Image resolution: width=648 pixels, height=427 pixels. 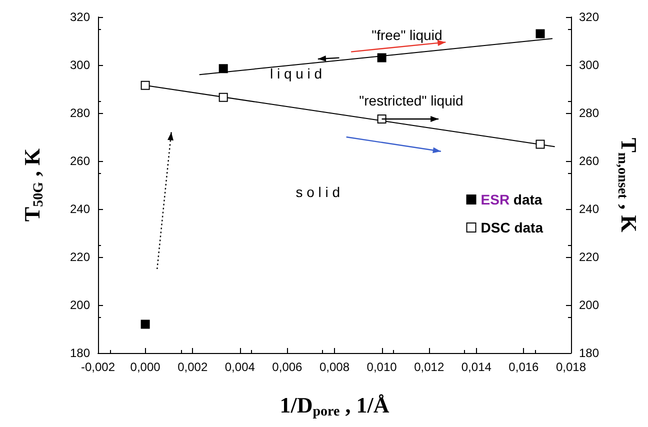 I want to click on x-tick-label: 0,008, so click(x=334, y=367).